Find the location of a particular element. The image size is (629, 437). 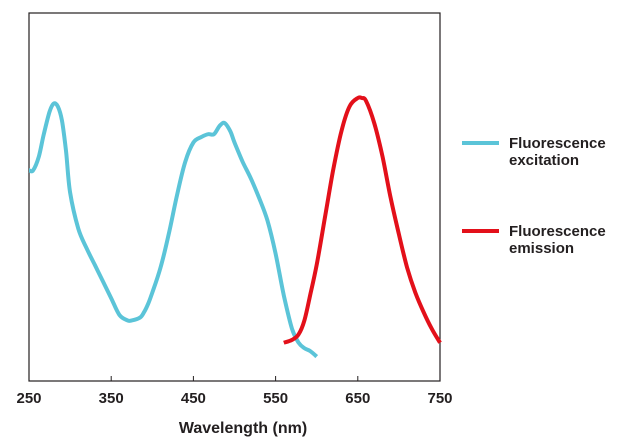

legend-label-emission-line-2: emission is located at coordinates (541, 248).